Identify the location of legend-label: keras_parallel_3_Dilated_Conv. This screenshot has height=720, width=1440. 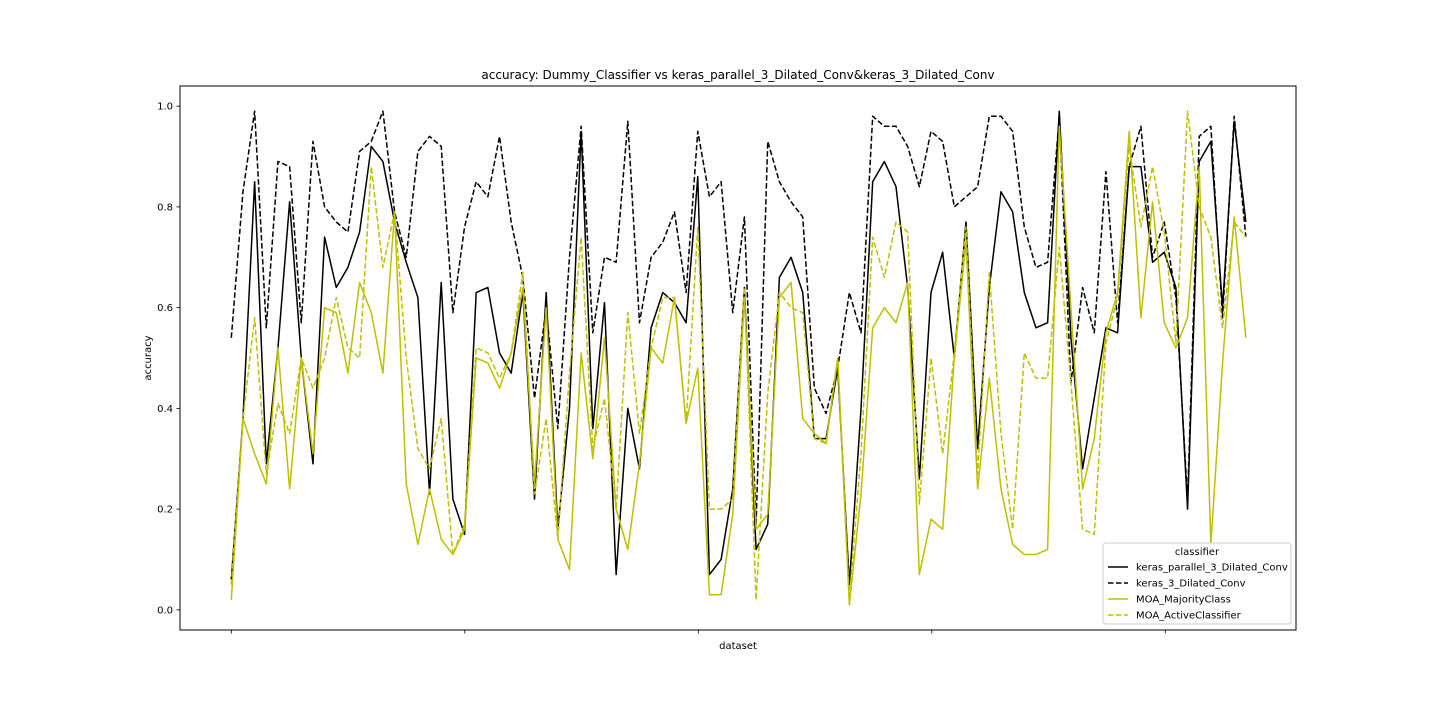
(1212, 568).